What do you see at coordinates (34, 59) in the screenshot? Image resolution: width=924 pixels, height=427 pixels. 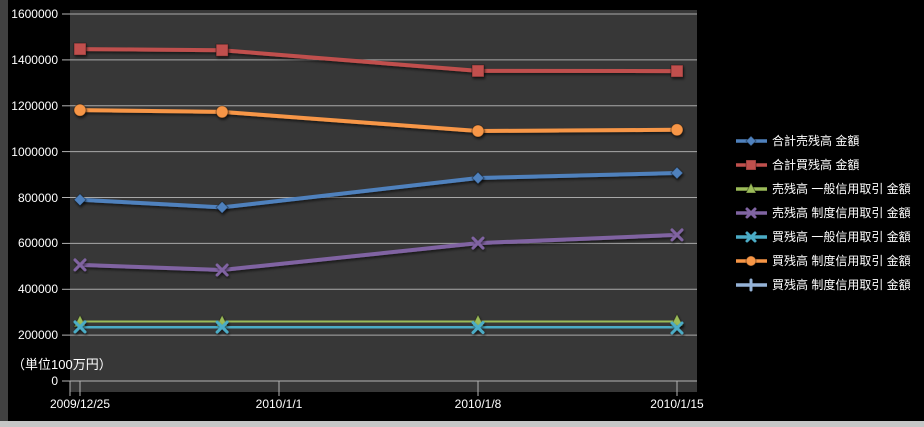 I see `y-tick-label: 1400000` at bounding box center [34, 59].